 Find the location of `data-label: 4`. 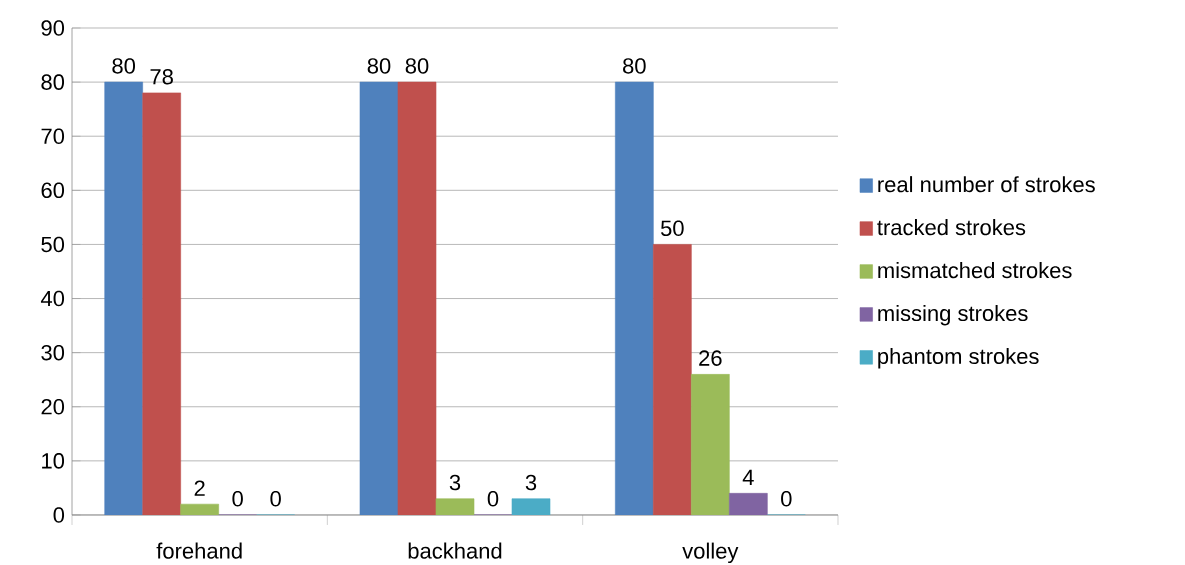

data-label: 4 is located at coordinates (748, 477).